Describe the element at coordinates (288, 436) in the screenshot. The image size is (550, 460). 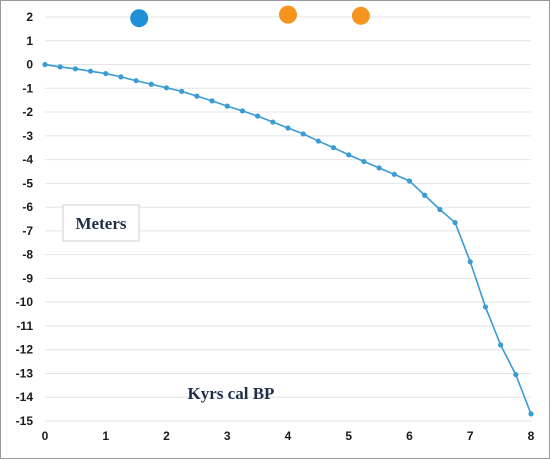
I see `x-tick-label: 4` at that location.